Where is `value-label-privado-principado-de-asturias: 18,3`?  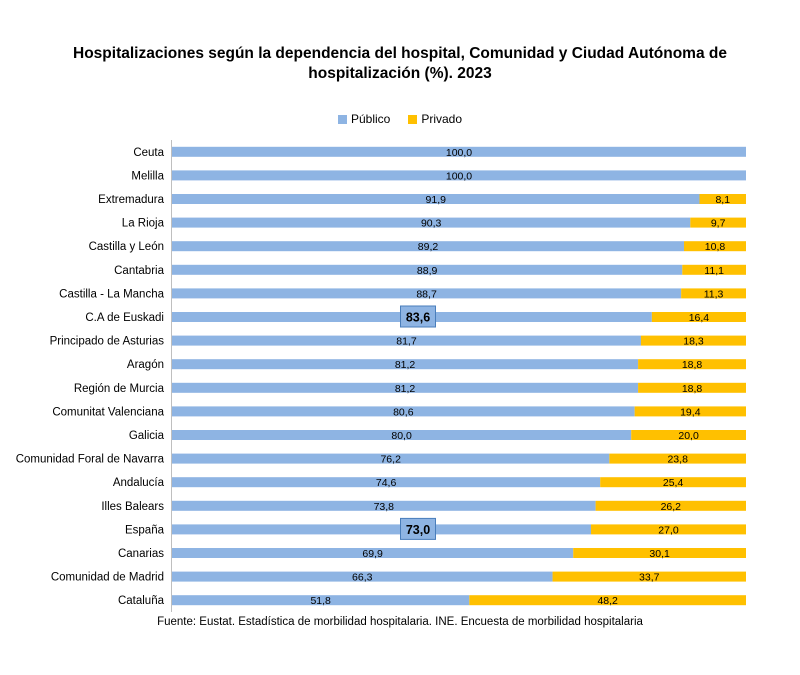
value-label-privado-principado-de-asturias: 18,3 is located at coordinates (693, 342).